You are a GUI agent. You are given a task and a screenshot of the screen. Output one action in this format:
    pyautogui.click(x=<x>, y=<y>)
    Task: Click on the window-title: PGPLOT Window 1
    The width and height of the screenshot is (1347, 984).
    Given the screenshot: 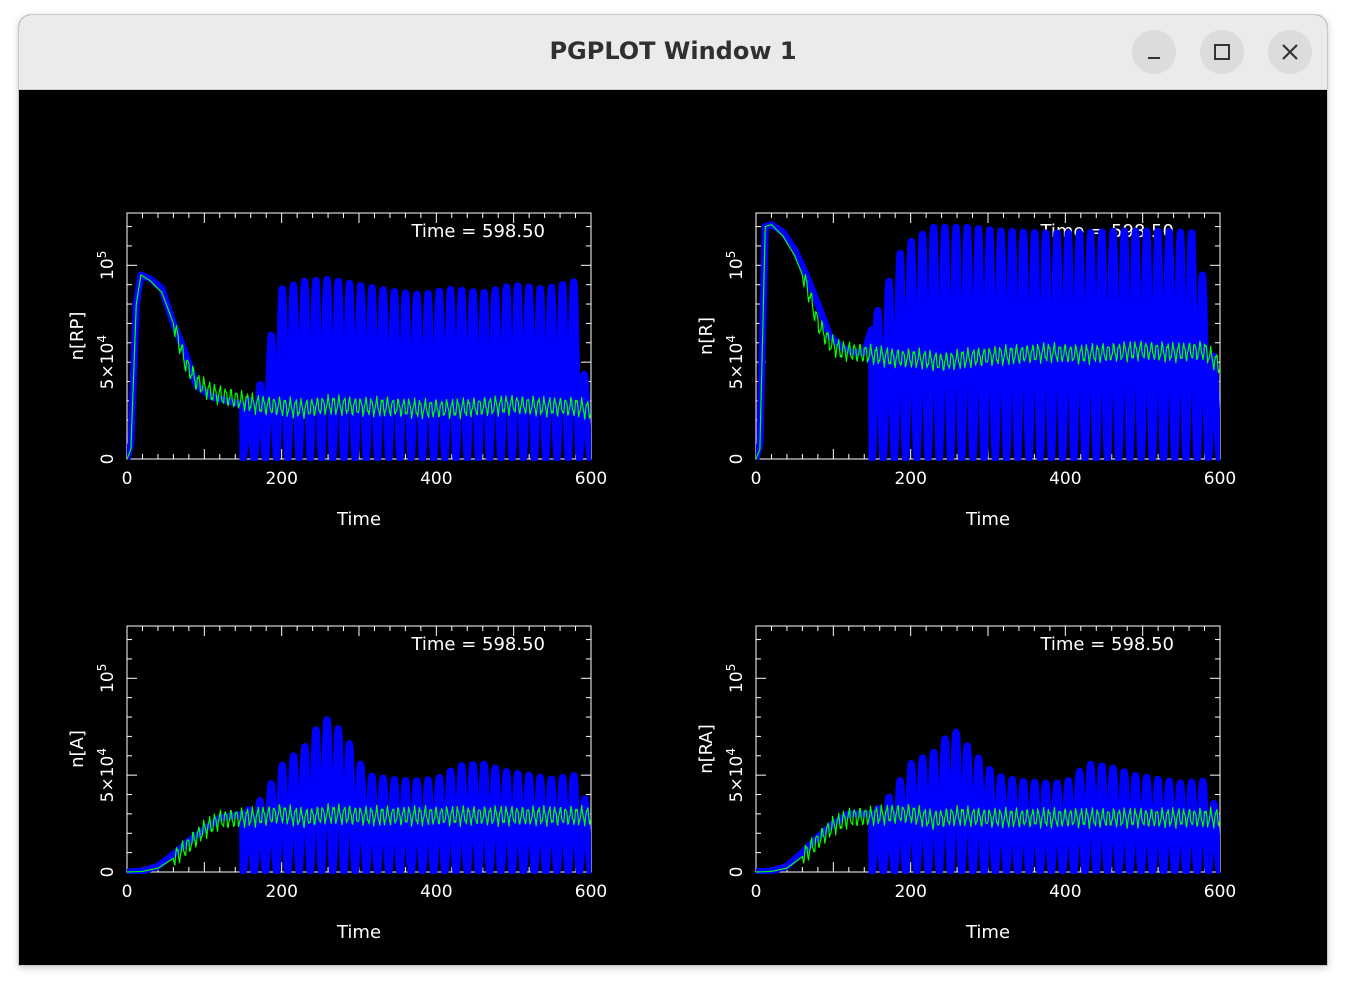 What is the action you would take?
    pyautogui.click(x=673, y=51)
    